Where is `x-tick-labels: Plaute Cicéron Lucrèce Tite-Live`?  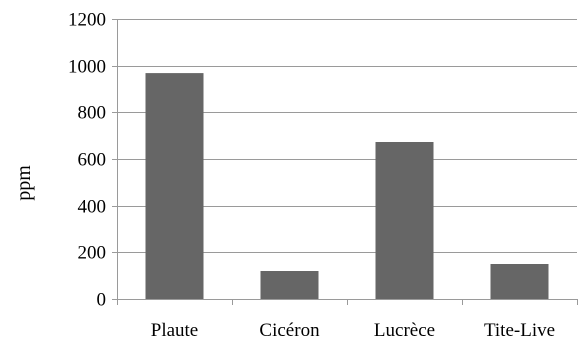
x-tick-labels: Plaute Cicéron Lucrèce Tite-Live is located at coordinates (353, 330).